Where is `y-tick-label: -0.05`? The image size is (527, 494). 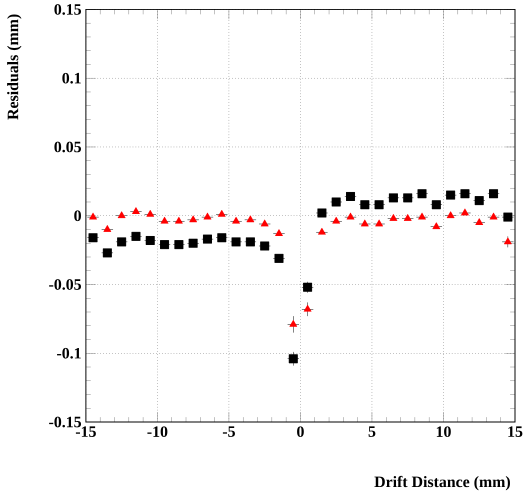
y-tick-label: -0.05 is located at coordinates (65, 284).